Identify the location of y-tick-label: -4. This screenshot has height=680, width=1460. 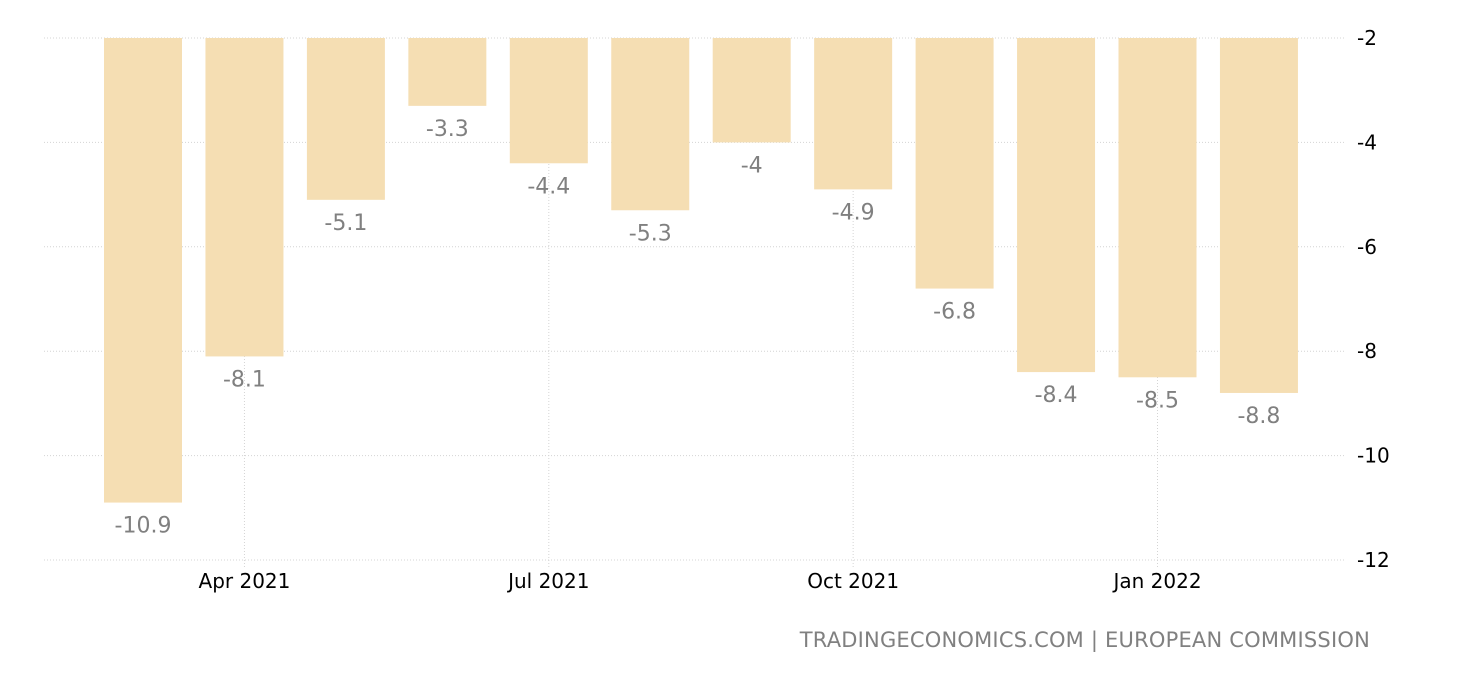
(1367, 142).